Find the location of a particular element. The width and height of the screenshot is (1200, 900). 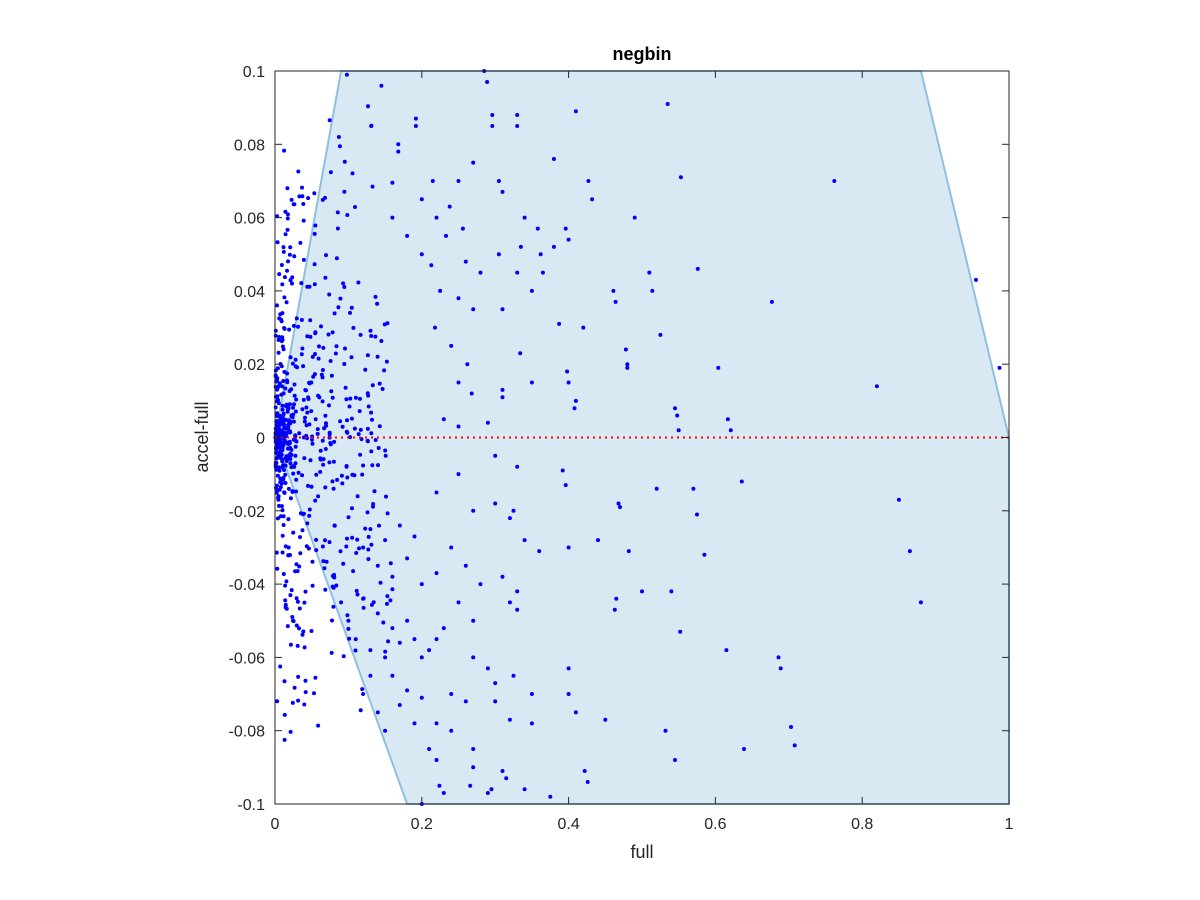

x-tick-label: 0.8 is located at coordinates (862, 824).